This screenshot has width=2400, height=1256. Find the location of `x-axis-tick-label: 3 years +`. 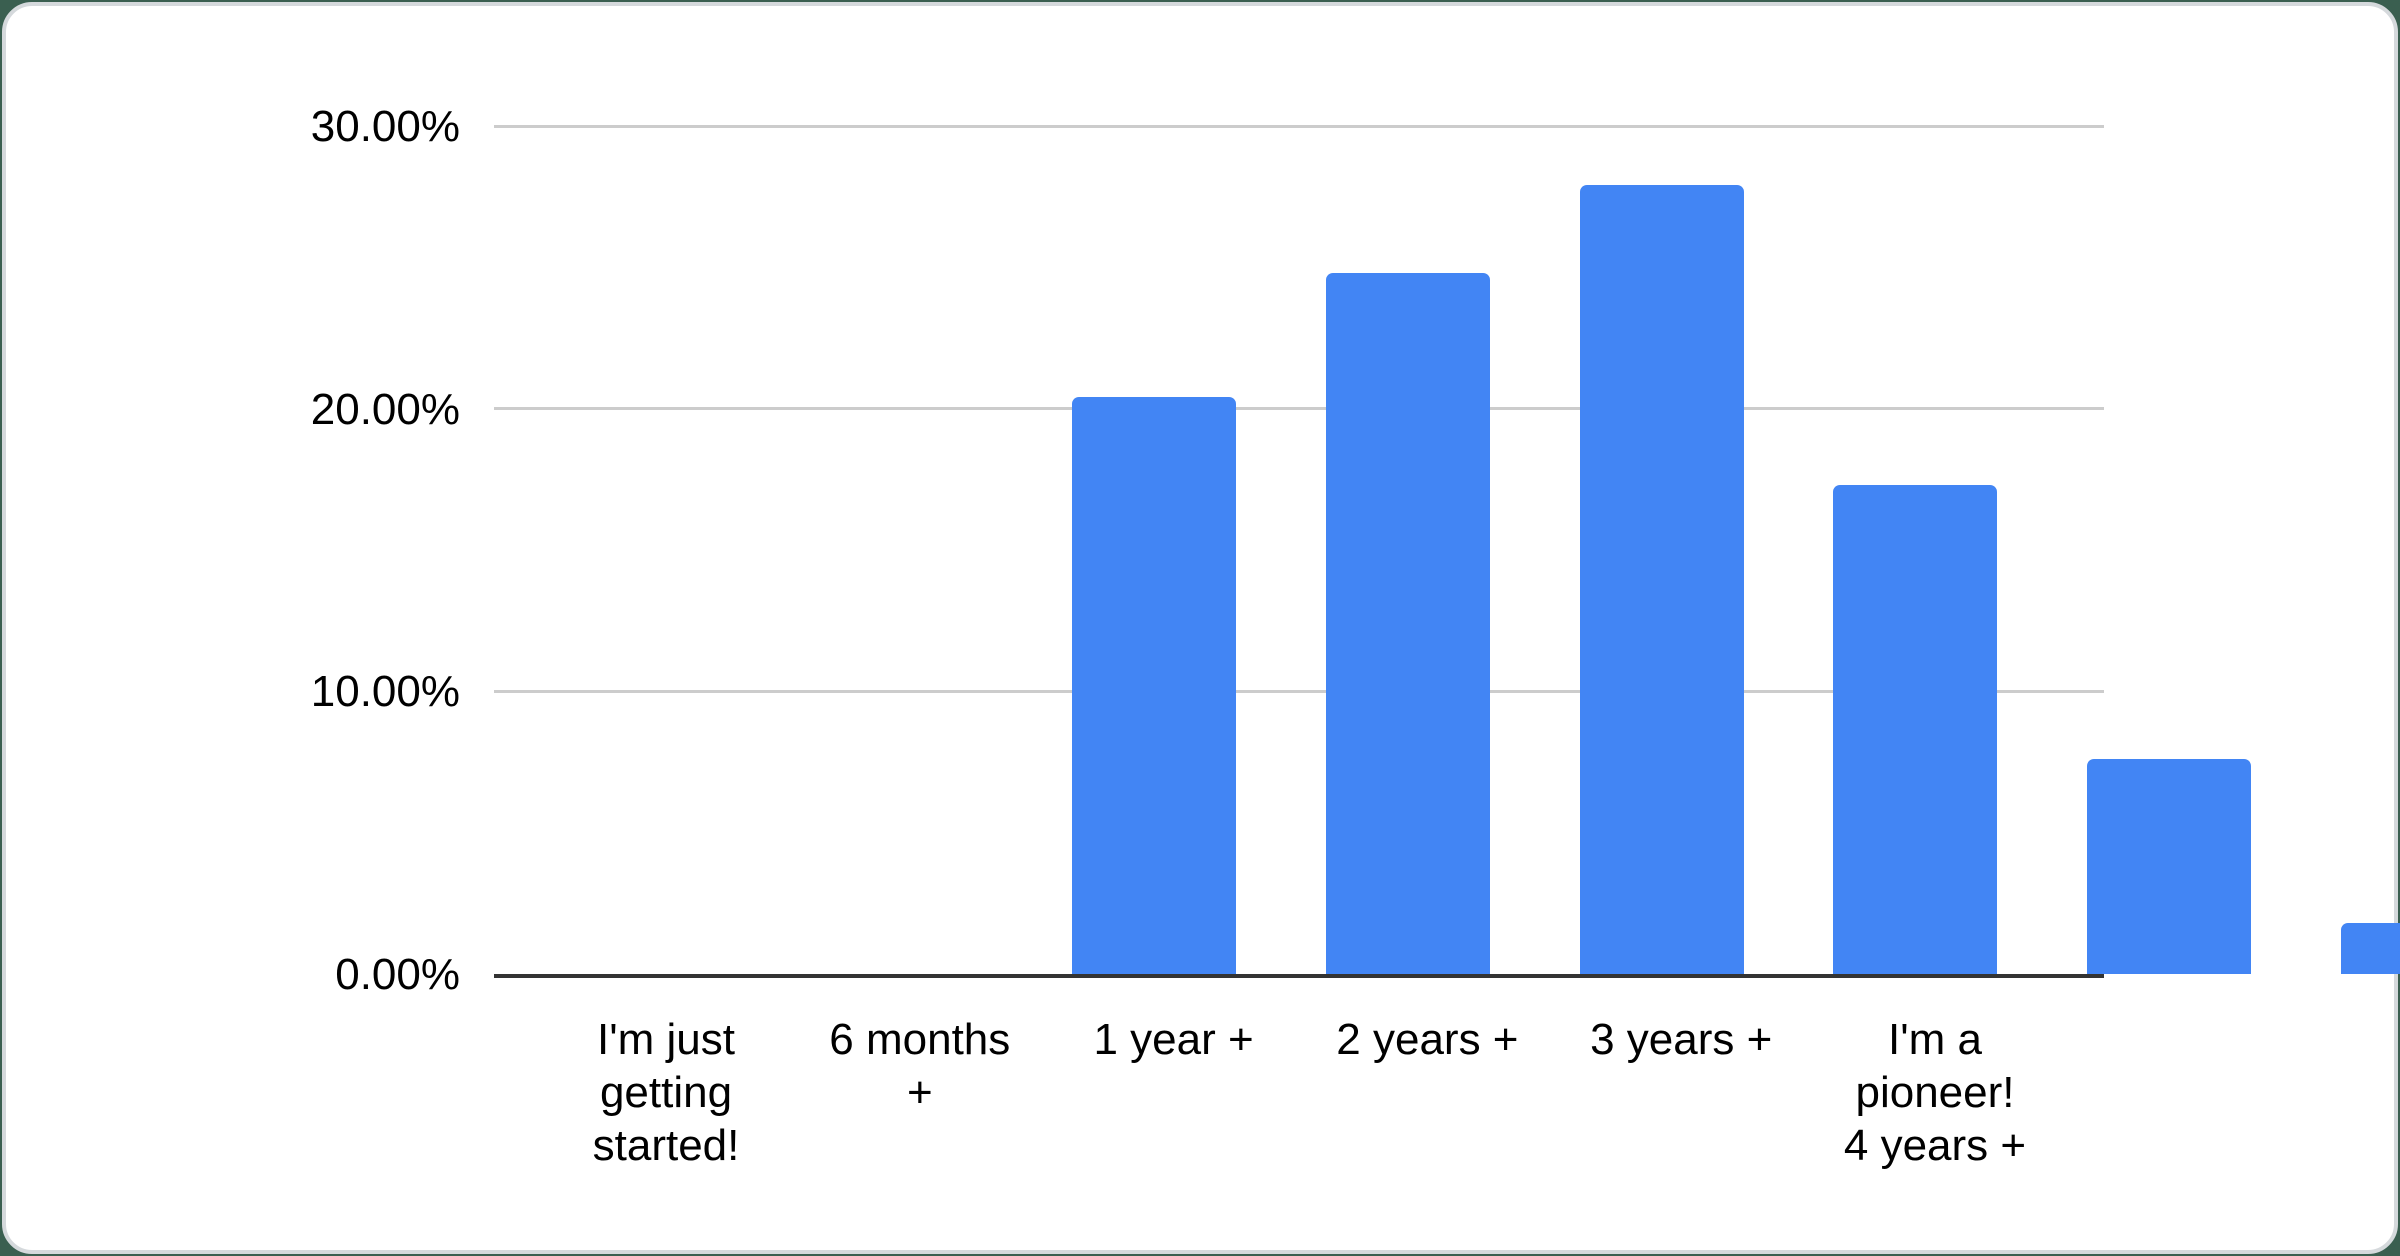

x-axis-tick-label: 3 years + is located at coordinates (1681, 1039).